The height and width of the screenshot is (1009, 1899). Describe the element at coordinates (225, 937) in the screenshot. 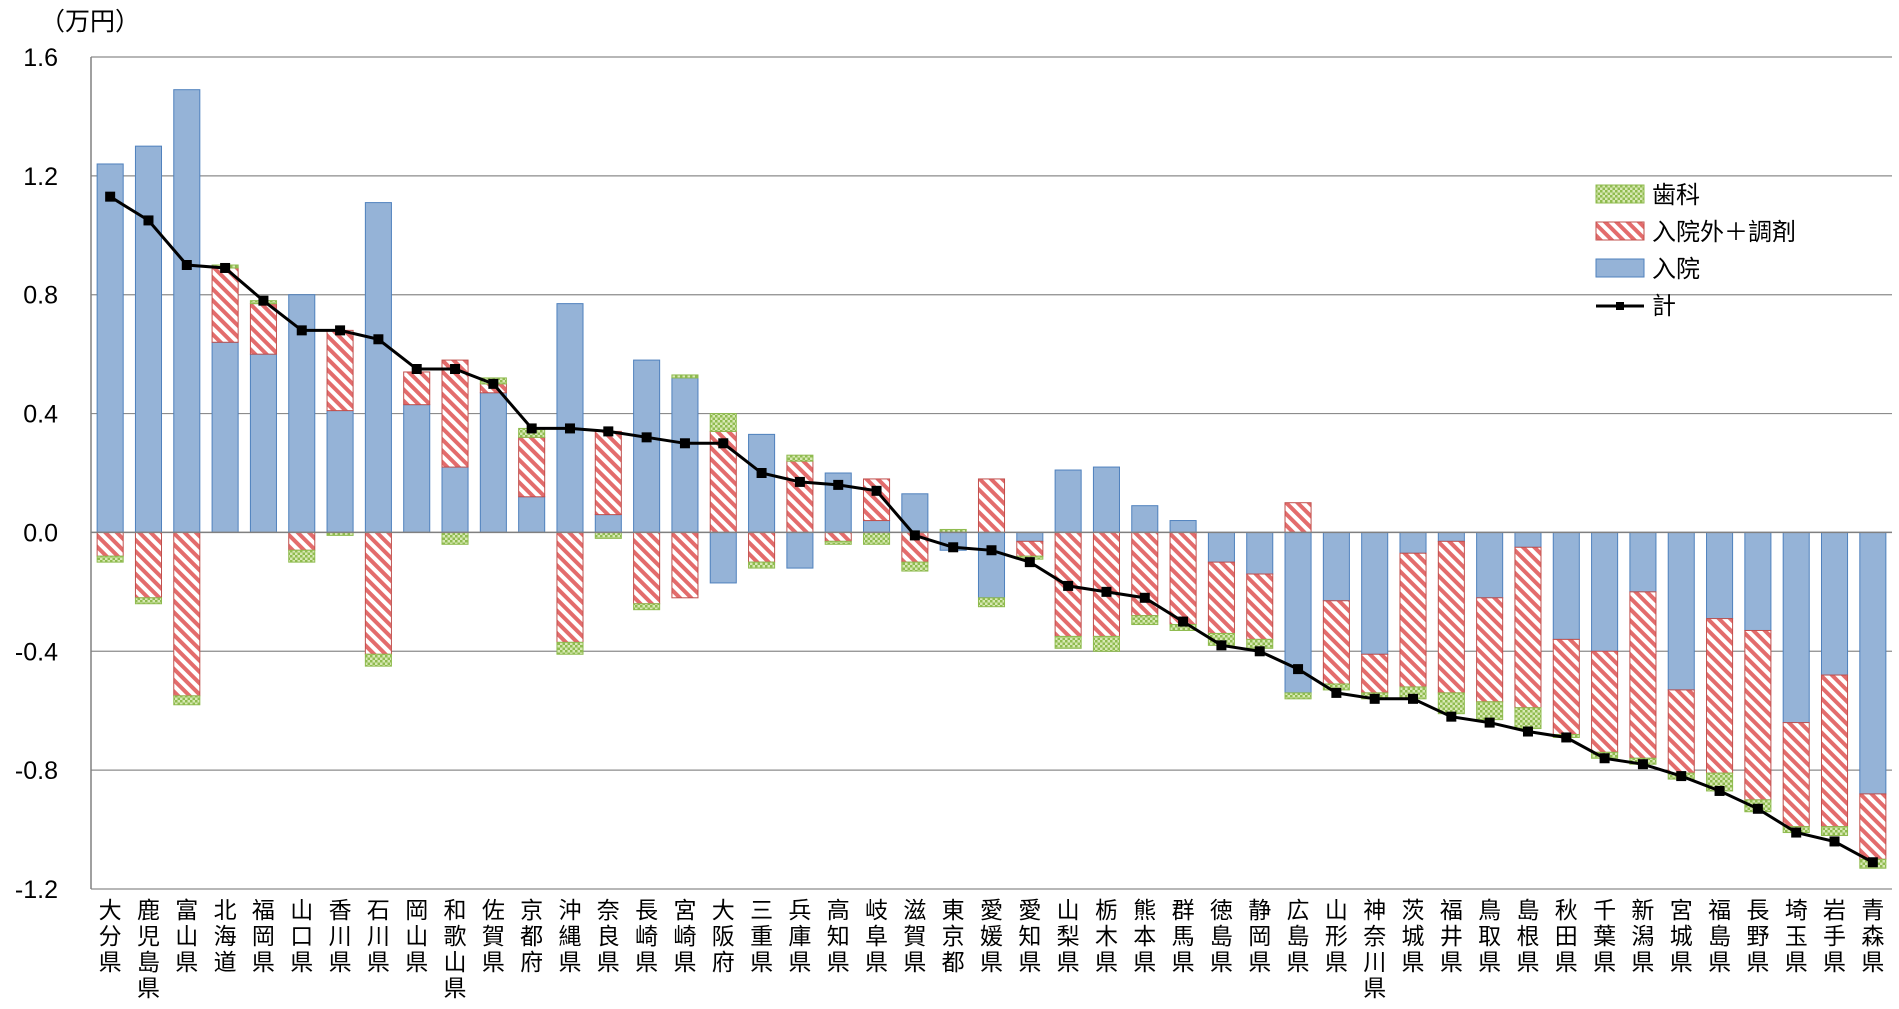

I see `x-category-label: 北海道` at that location.